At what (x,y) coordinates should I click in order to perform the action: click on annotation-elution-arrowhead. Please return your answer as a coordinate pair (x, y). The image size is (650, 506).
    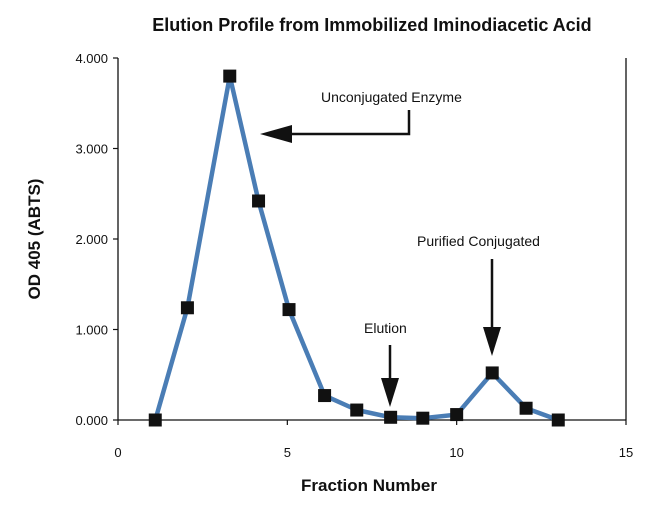
    Looking at the image, I should click on (390, 392).